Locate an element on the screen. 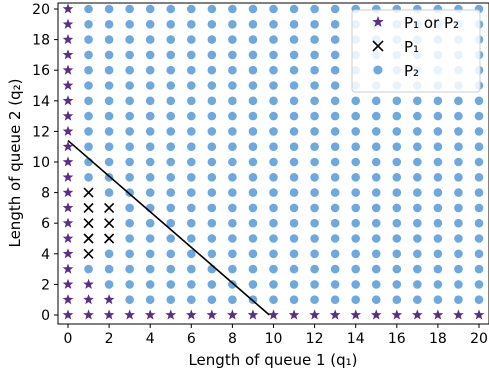 The height and width of the screenshot is (375, 489). legend-label: P₁ or P₂ is located at coordinates (431, 23).